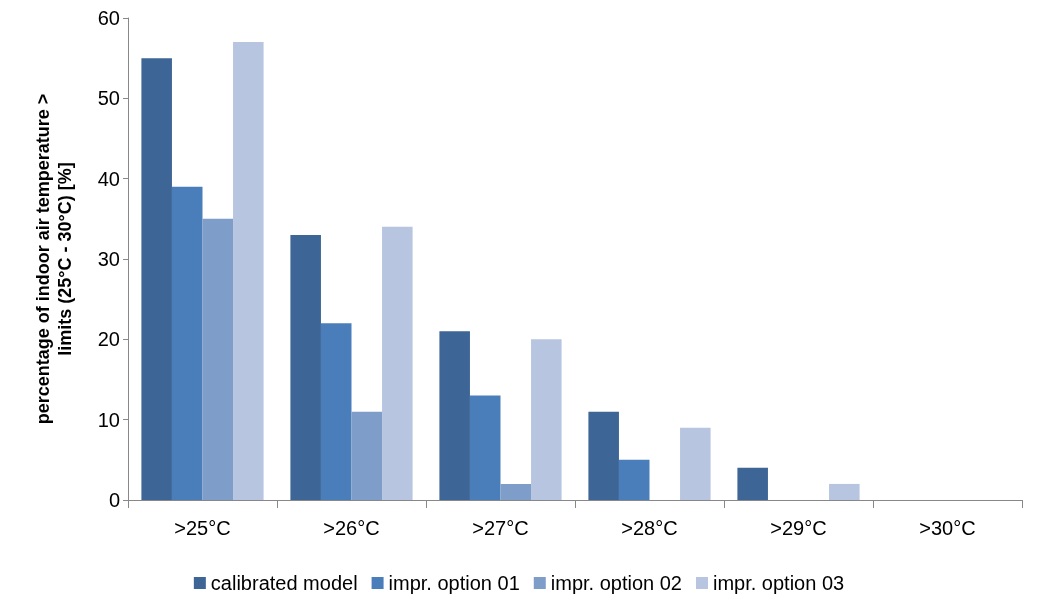  What do you see at coordinates (778, 583) in the screenshot?
I see `legend-label: impr. option 03` at bounding box center [778, 583].